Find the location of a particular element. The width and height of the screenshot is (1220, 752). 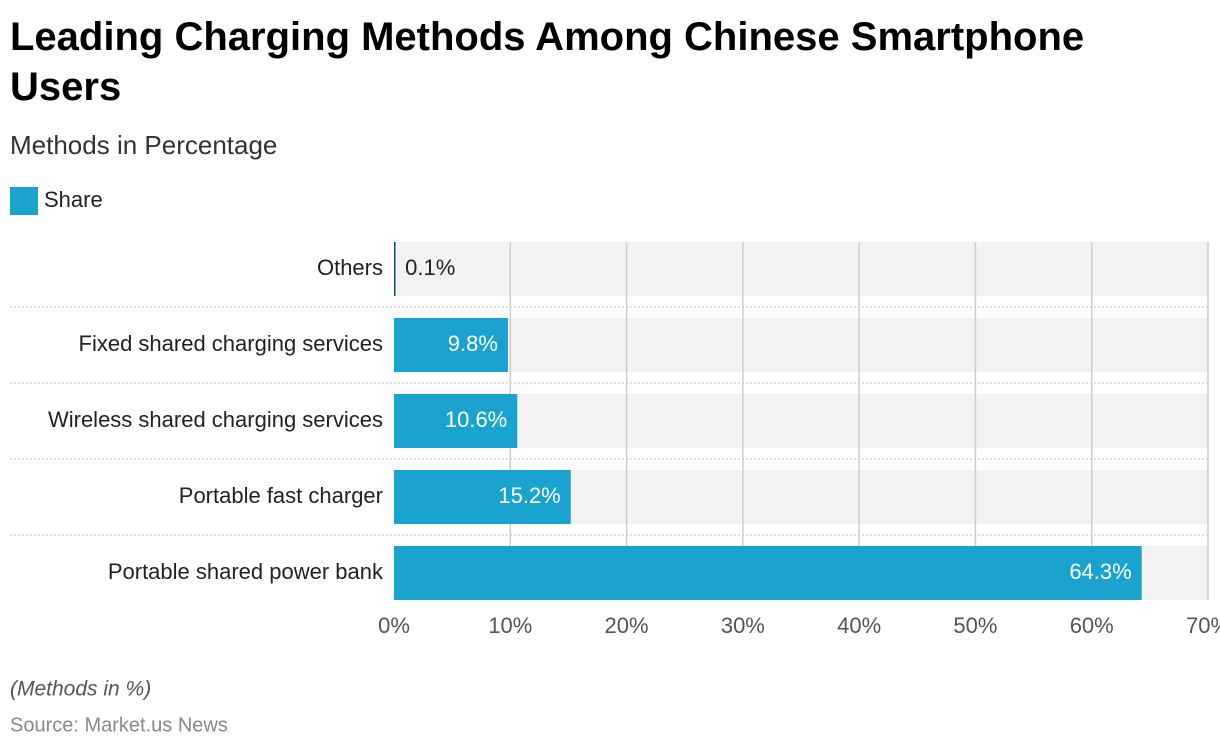

x-tick-label: 20% is located at coordinates (627, 625).